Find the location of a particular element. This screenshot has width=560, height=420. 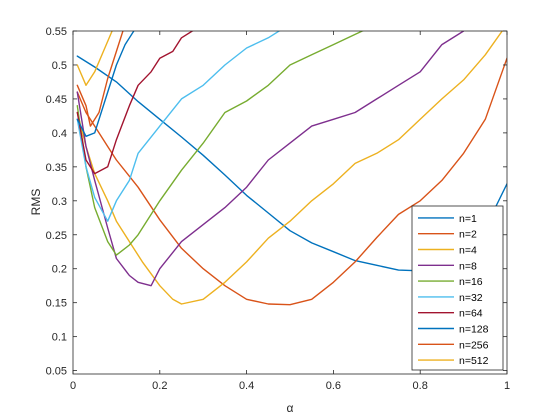

y-tick-label: 0.45 is located at coordinates (56, 100).